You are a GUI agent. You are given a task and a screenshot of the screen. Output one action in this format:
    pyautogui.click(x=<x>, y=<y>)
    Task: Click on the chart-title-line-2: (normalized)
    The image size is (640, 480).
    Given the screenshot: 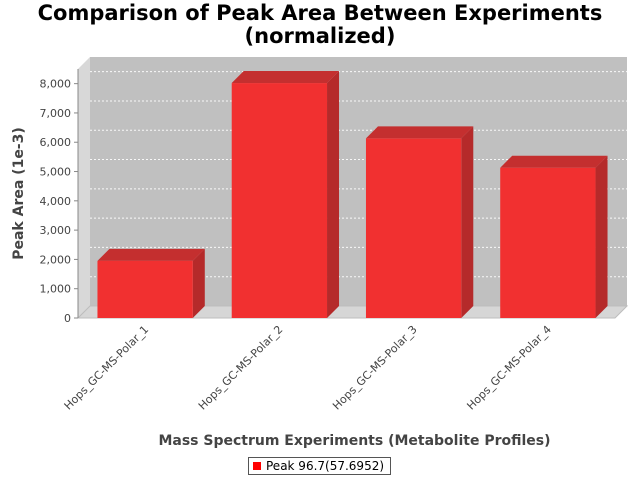 What is the action you would take?
    pyautogui.click(x=320, y=36)
    